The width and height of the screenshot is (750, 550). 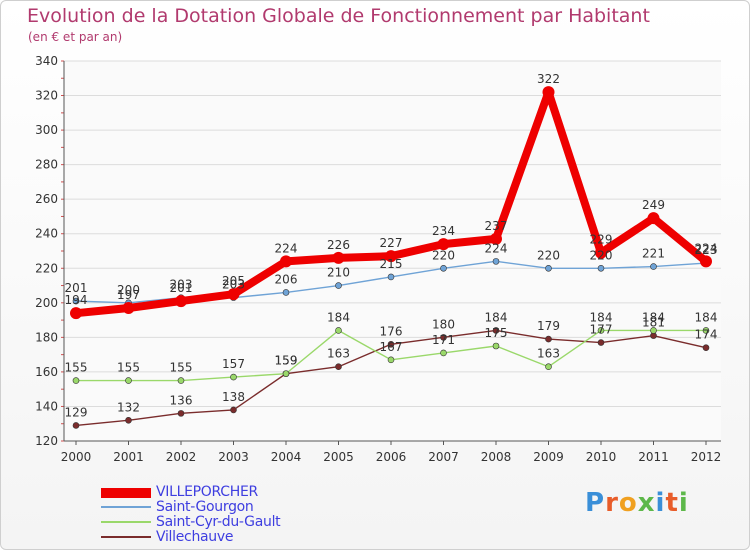 I want to click on legend-label: Villechauve, so click(x=195, y=537).